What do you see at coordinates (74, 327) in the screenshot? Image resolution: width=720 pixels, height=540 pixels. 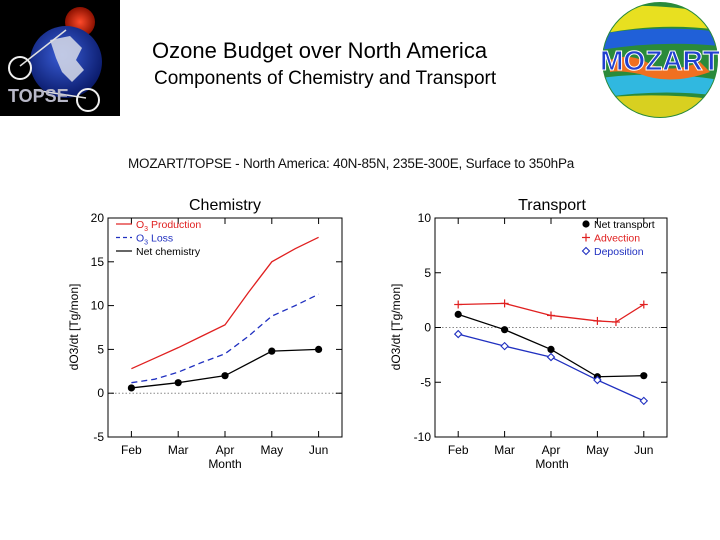 I see `chemistry-y-axis-label: dO3/dt [Tg/mon]` at bounding box center [74, 327].